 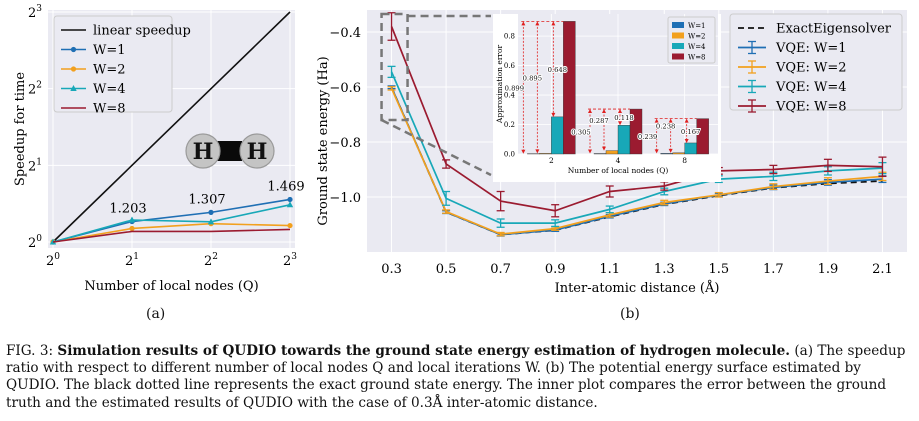 I want to click on y-tick-label: −0.6, so click(x=345, y=88).